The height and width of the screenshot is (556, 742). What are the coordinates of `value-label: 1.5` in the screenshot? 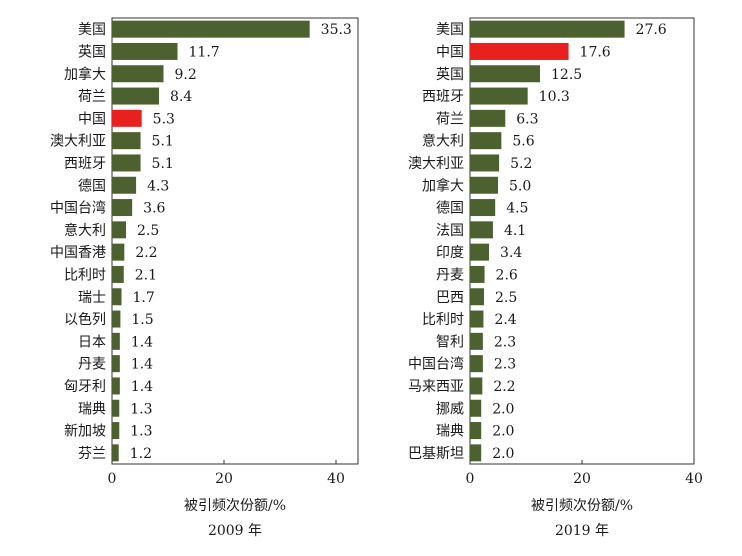 It's located at (142, 320).